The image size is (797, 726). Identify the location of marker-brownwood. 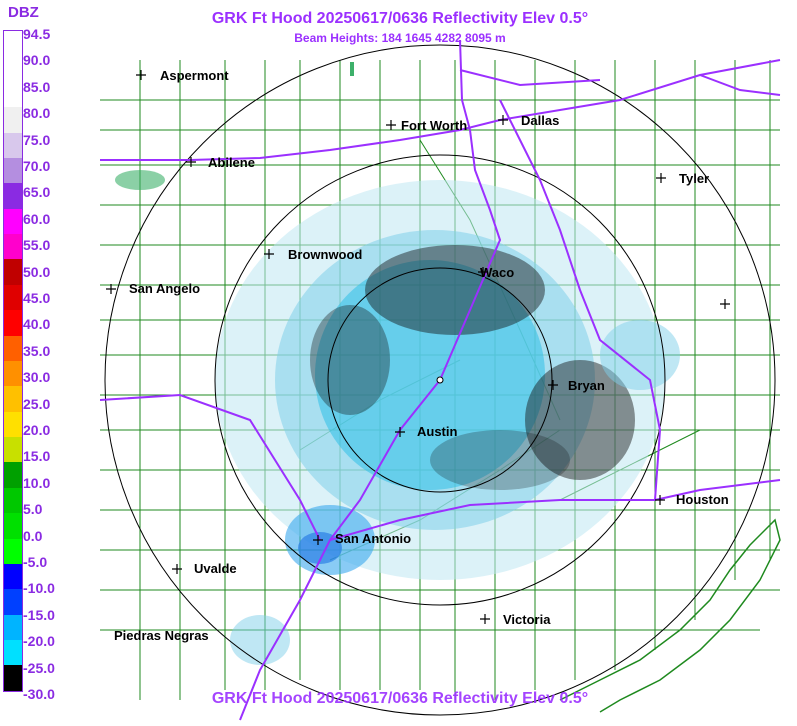
(269, 254).